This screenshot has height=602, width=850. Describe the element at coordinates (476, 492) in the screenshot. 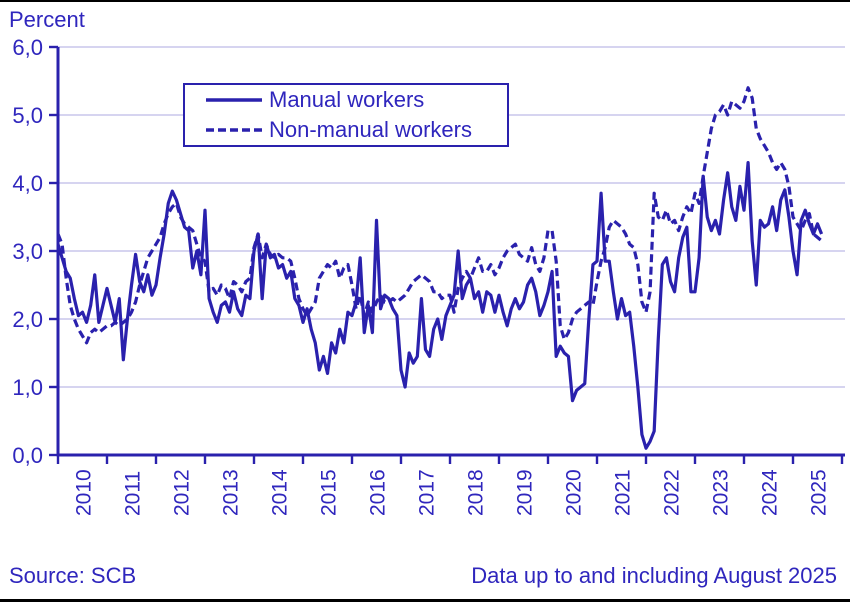

I see `x-tick-label: 2018` at that location.